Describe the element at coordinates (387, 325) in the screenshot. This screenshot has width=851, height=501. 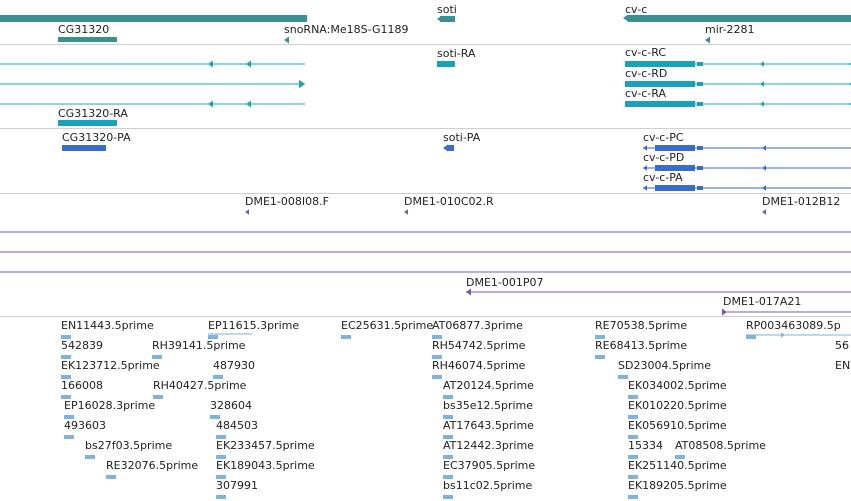
I see `ests-feature-label: EC25631.5prime` at that location.